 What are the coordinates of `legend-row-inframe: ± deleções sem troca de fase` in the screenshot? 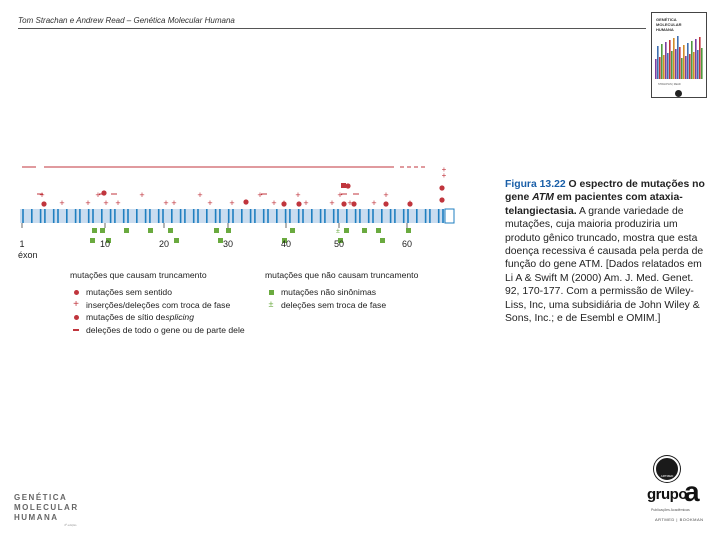 It's located at (341, 305).